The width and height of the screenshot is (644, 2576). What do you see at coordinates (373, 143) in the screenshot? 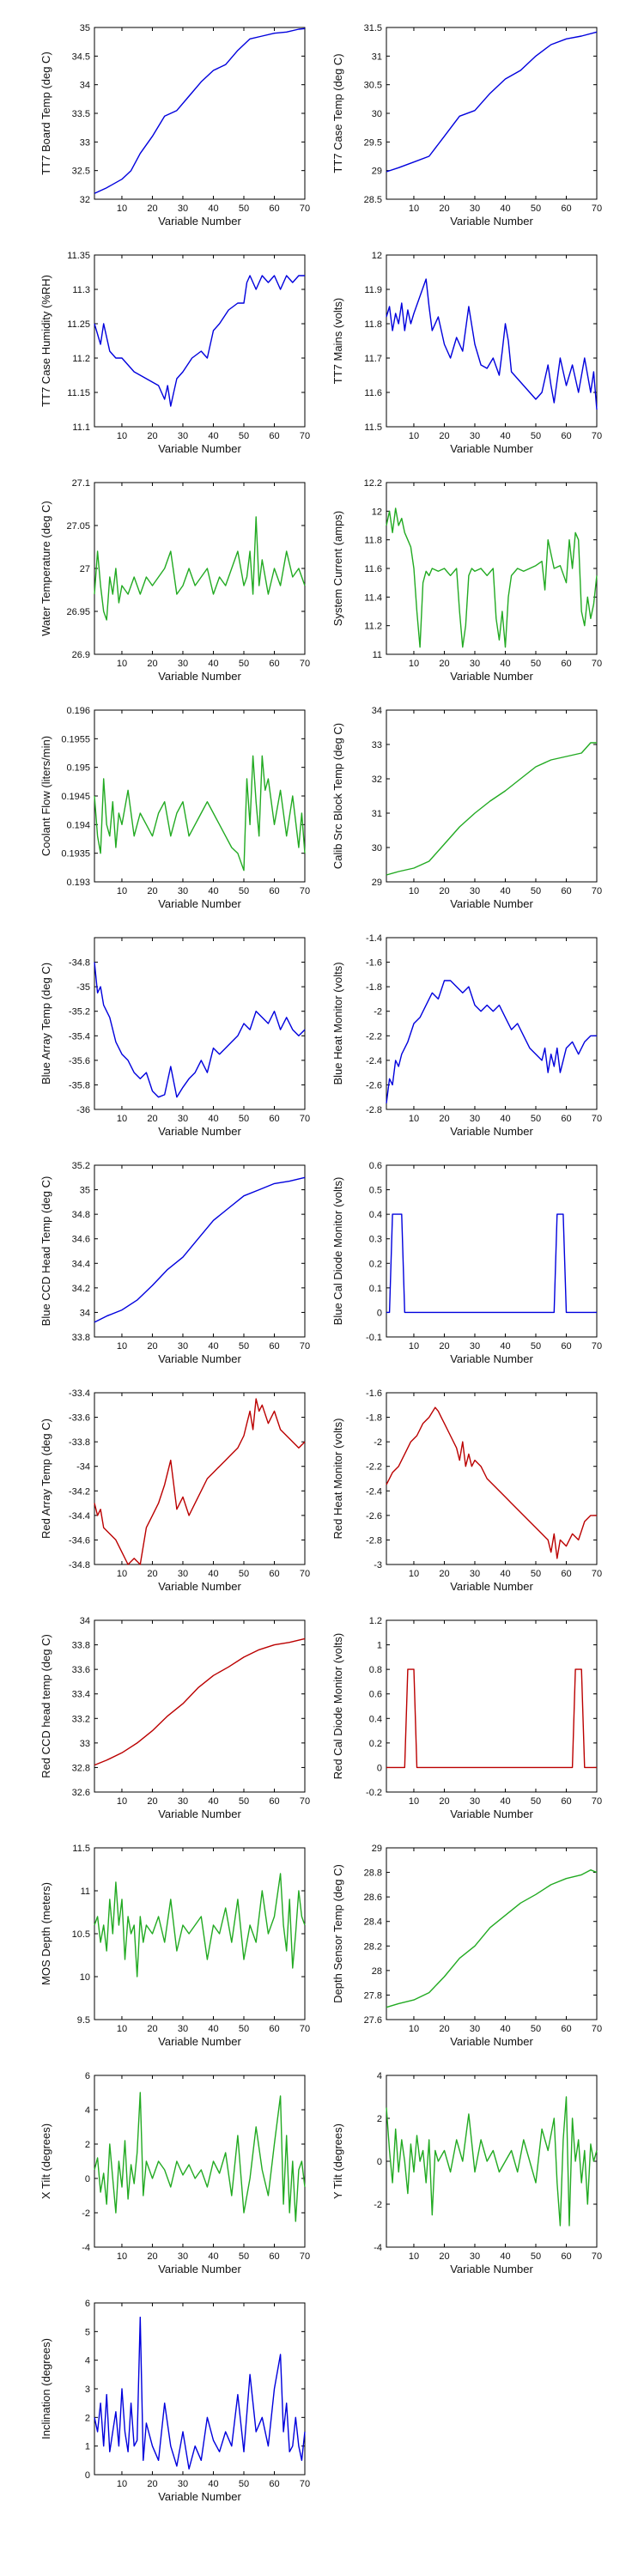
I see `y-tick-label: 29.5` at bounding box center [373, 143].